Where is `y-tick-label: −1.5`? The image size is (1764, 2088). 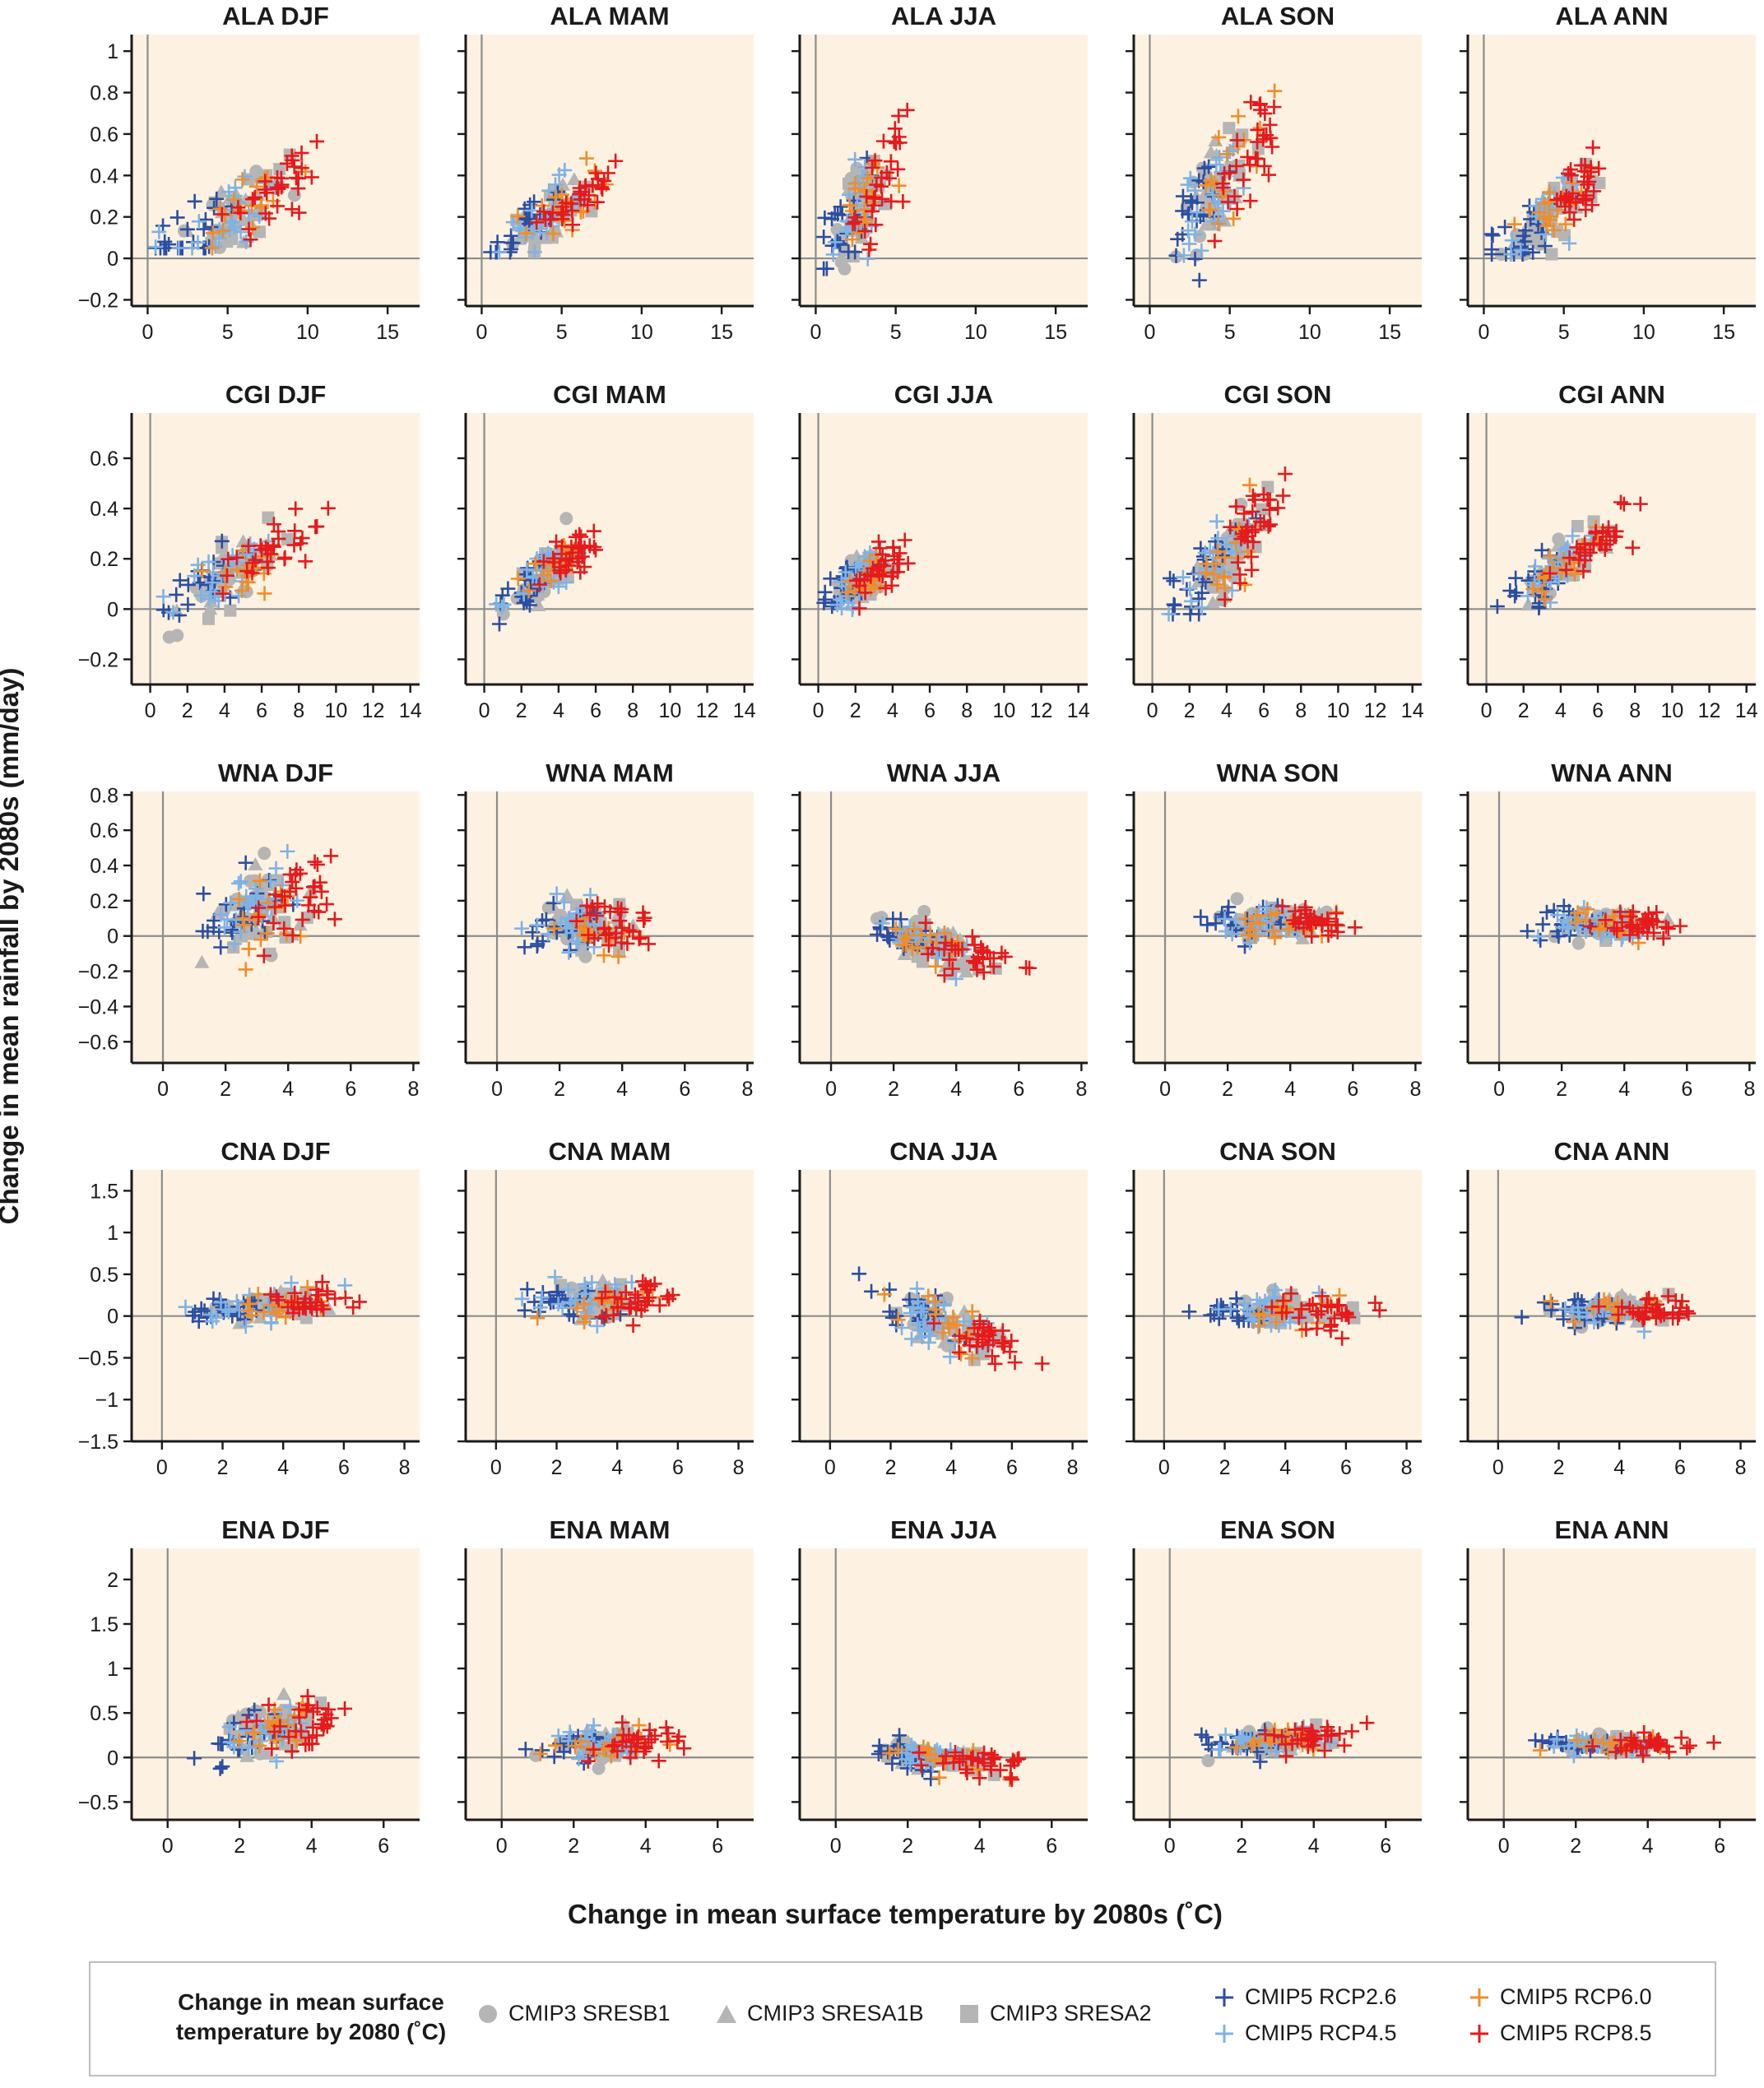
y-tick-label: −1.5 is located at coordinates (98, 1442).